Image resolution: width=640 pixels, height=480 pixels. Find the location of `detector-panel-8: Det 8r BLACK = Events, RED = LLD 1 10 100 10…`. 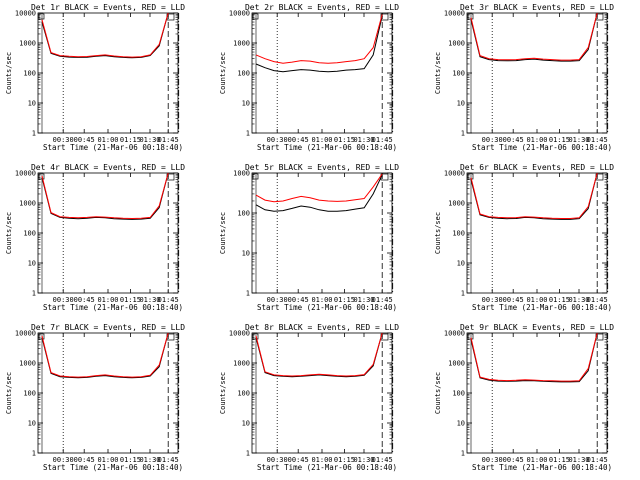

detector-panel-8: Det 8r BLACK = Events, RED = LLD 1 10 100 10… is located at coordinates (309, 397).